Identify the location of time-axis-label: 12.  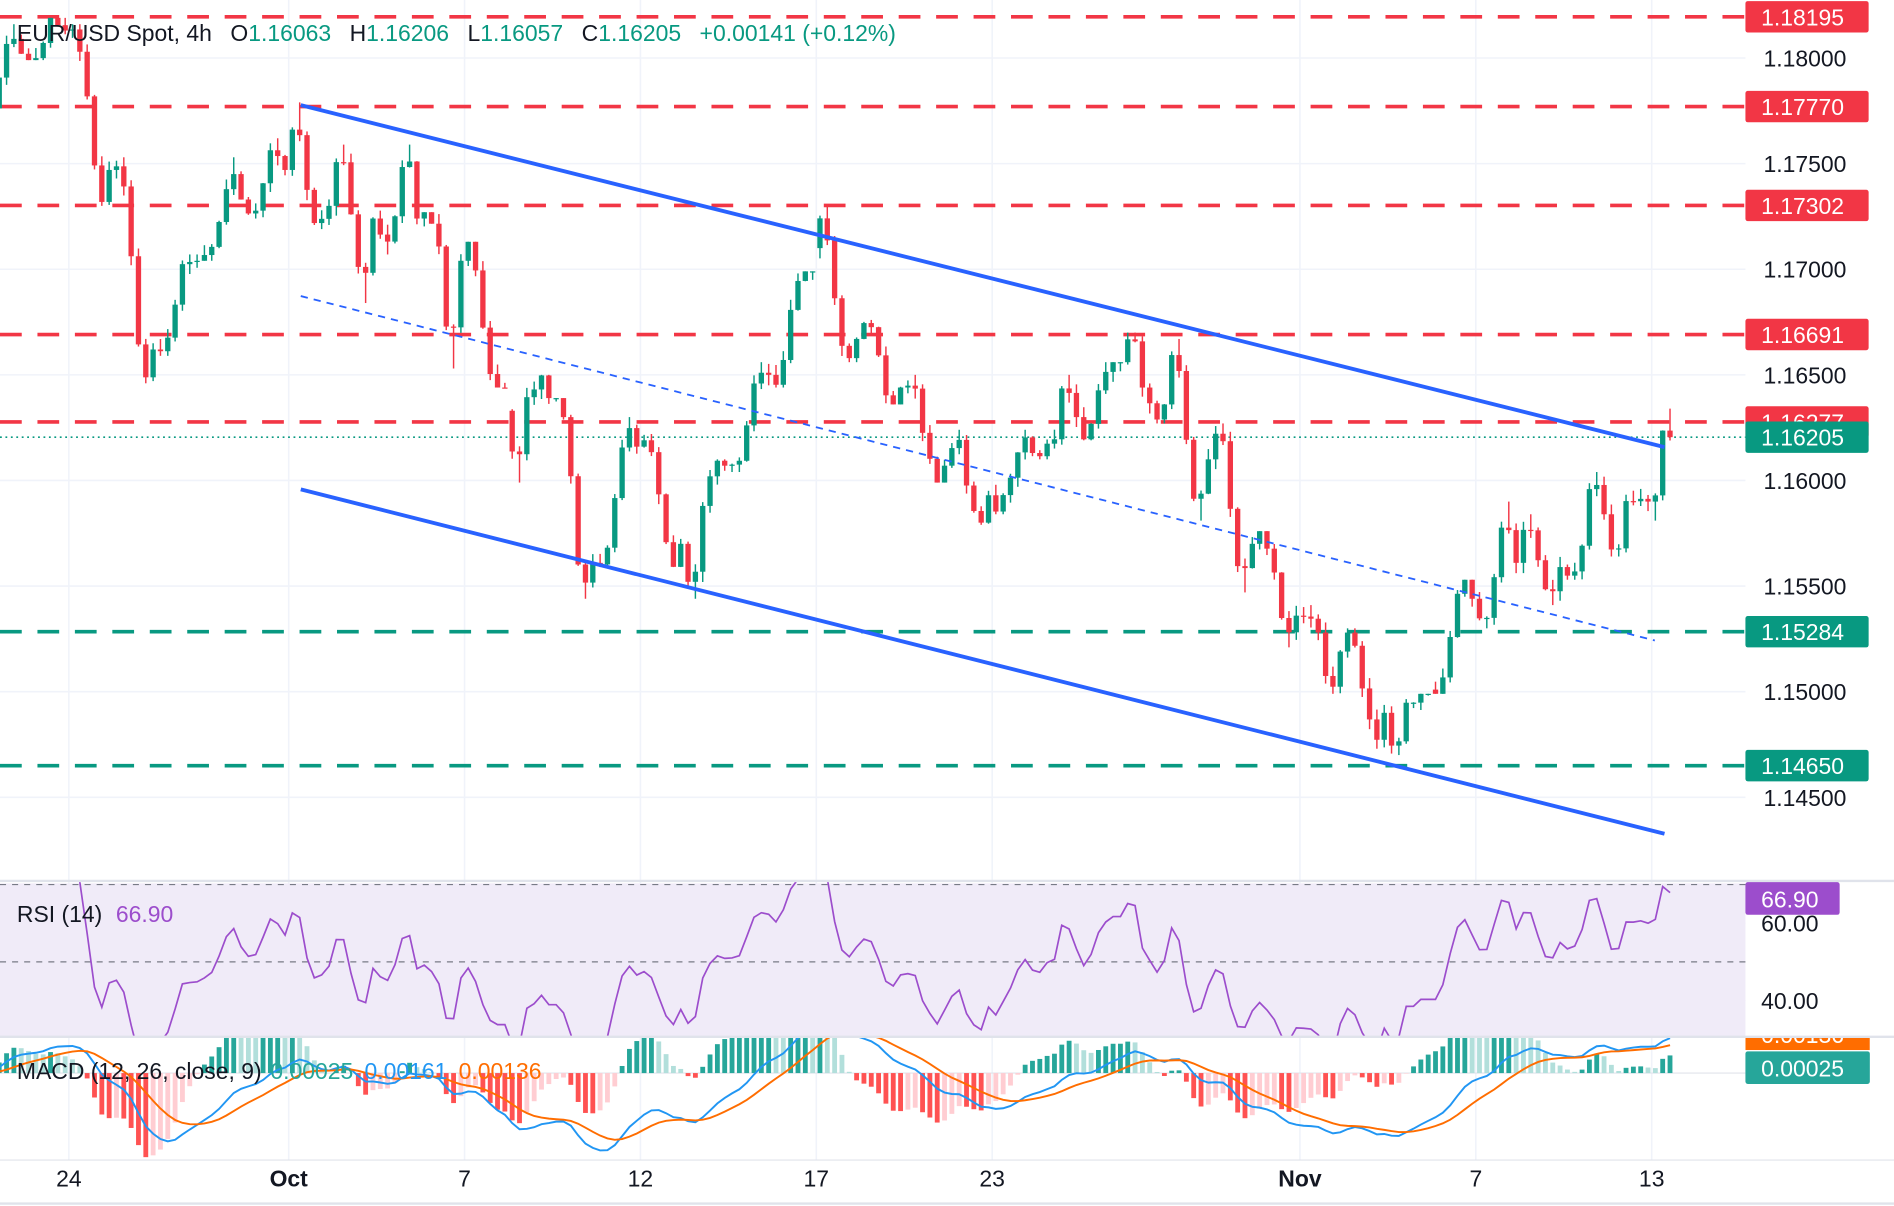
(641, 1179).